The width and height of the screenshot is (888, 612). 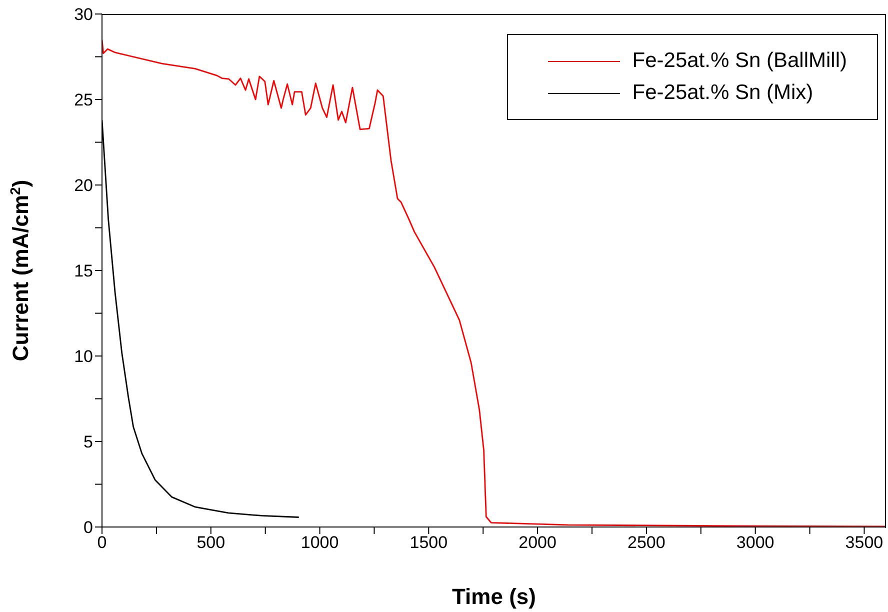 What do you see at coordinates (83, 356) in the screenshot?
I see `y-tick-label: 10` at bounding box center [83, 356].